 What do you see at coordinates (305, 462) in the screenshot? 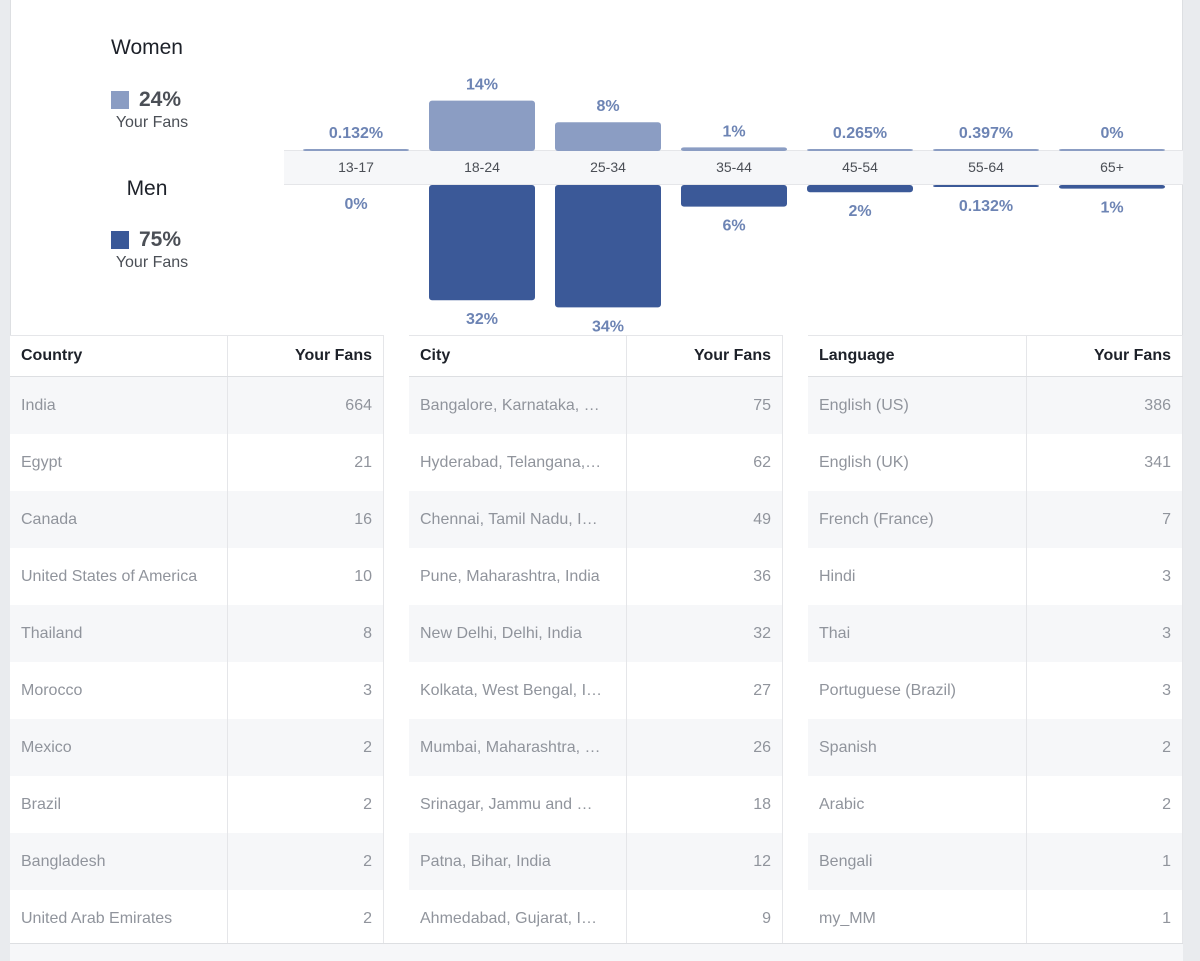
I see `country-fans-cell: 21` at bounding box center [305, 462].